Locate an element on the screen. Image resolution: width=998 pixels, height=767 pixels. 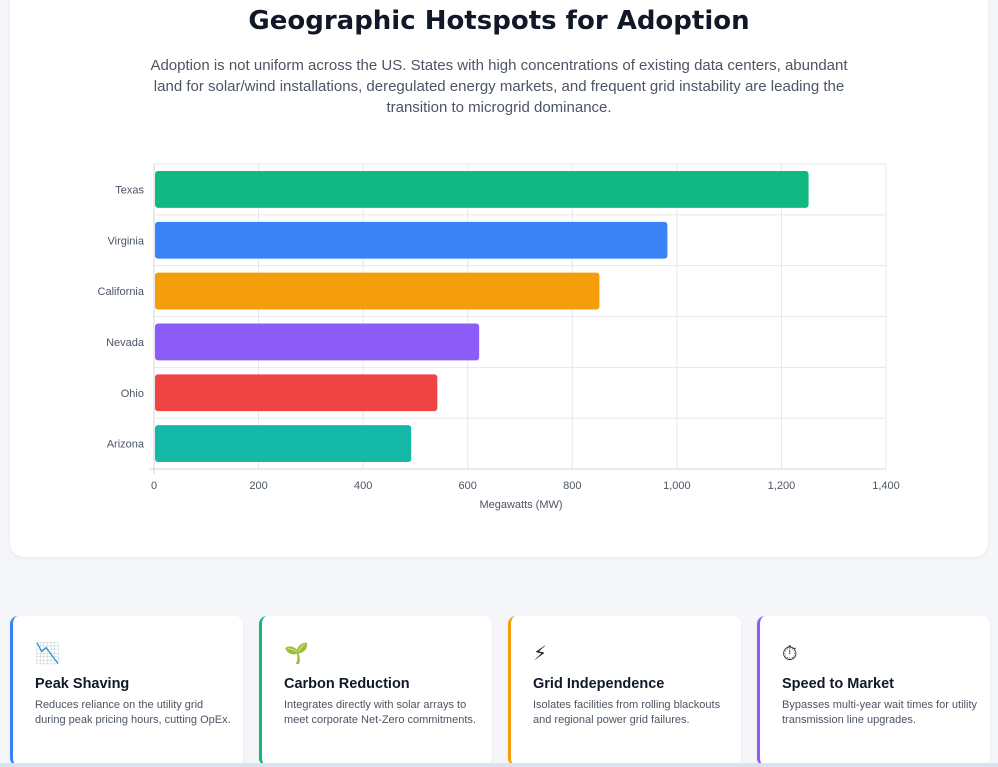
y-tick-label: Texas is located at coordinates (129, 190).